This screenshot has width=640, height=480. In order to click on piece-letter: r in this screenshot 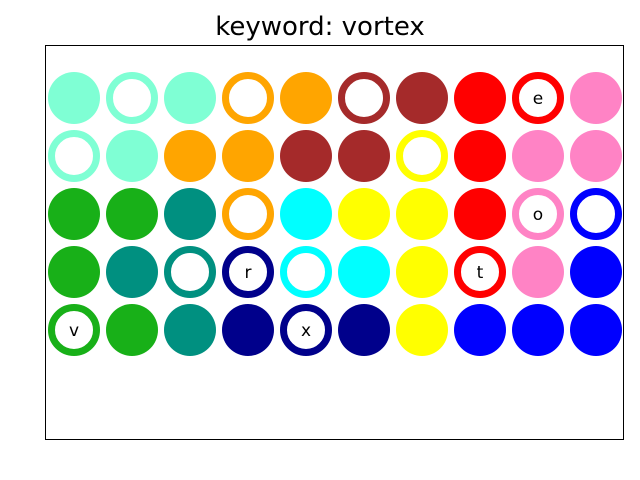, I will do `click(248, 273)`.